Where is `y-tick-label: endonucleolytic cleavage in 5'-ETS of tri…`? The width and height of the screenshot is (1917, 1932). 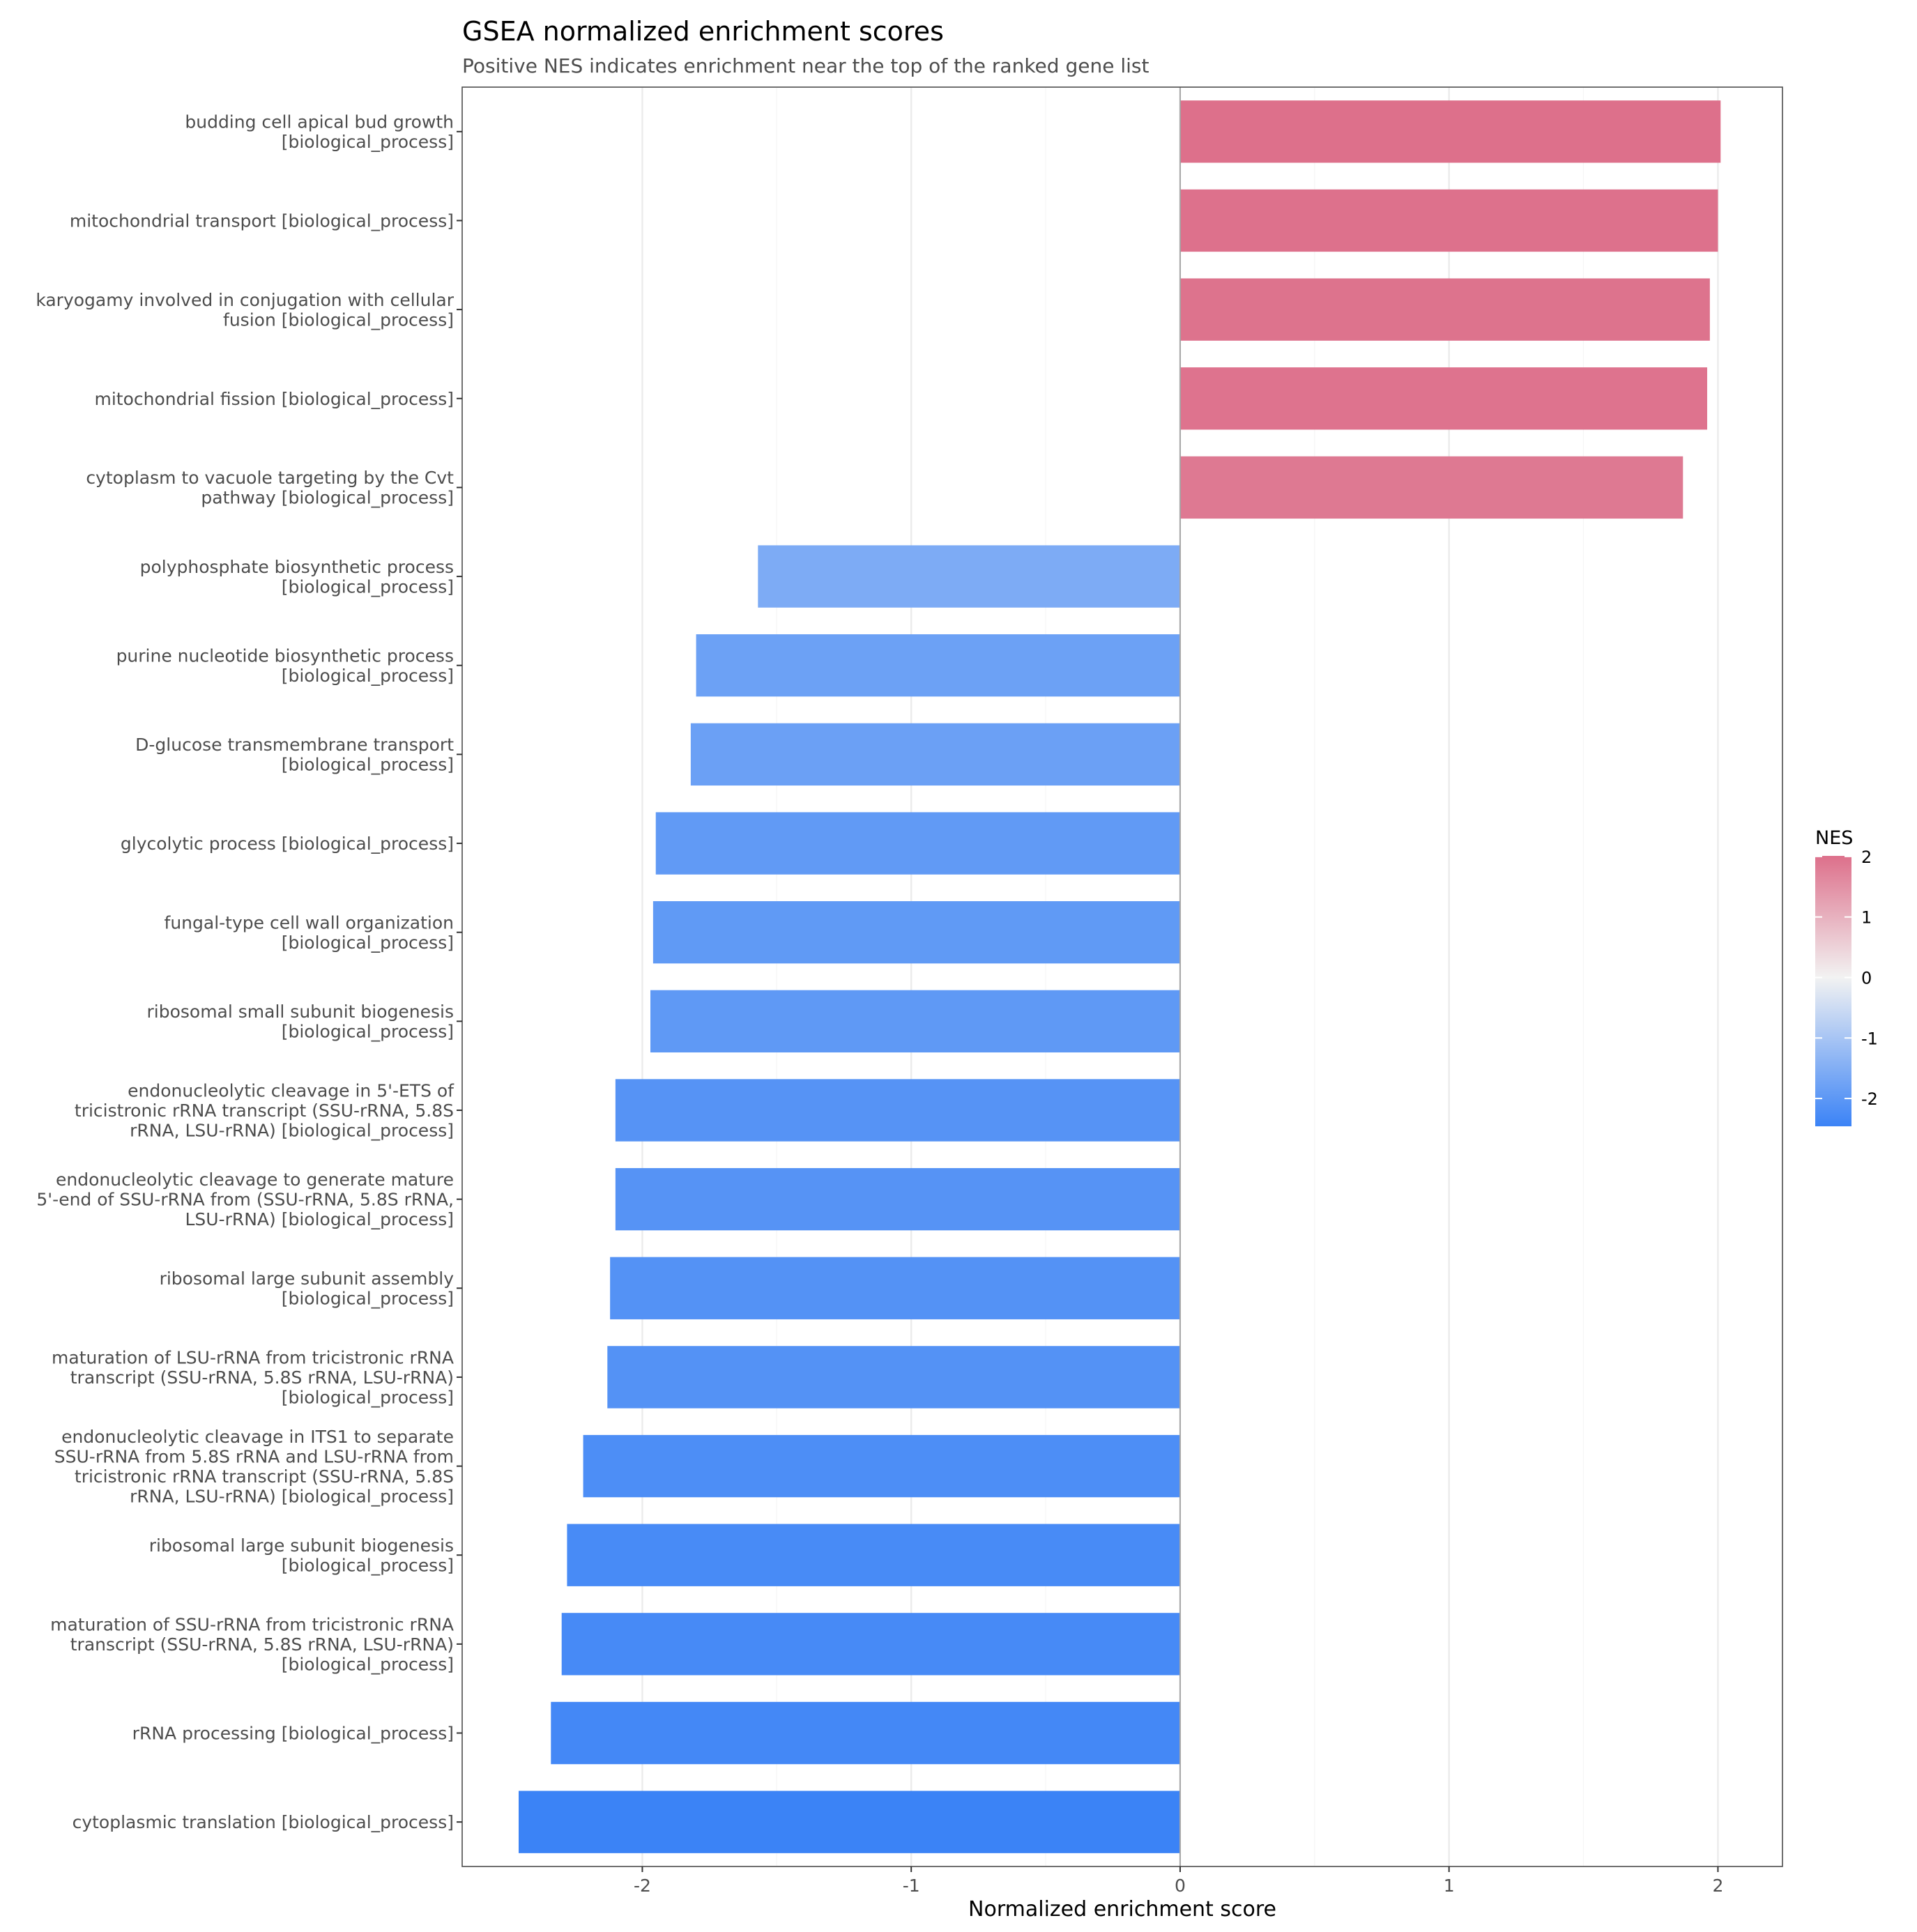
y-tick-label: endonucleolytic cleavage in 5'-ETS of tri… is located at coordinates (265, 1110).